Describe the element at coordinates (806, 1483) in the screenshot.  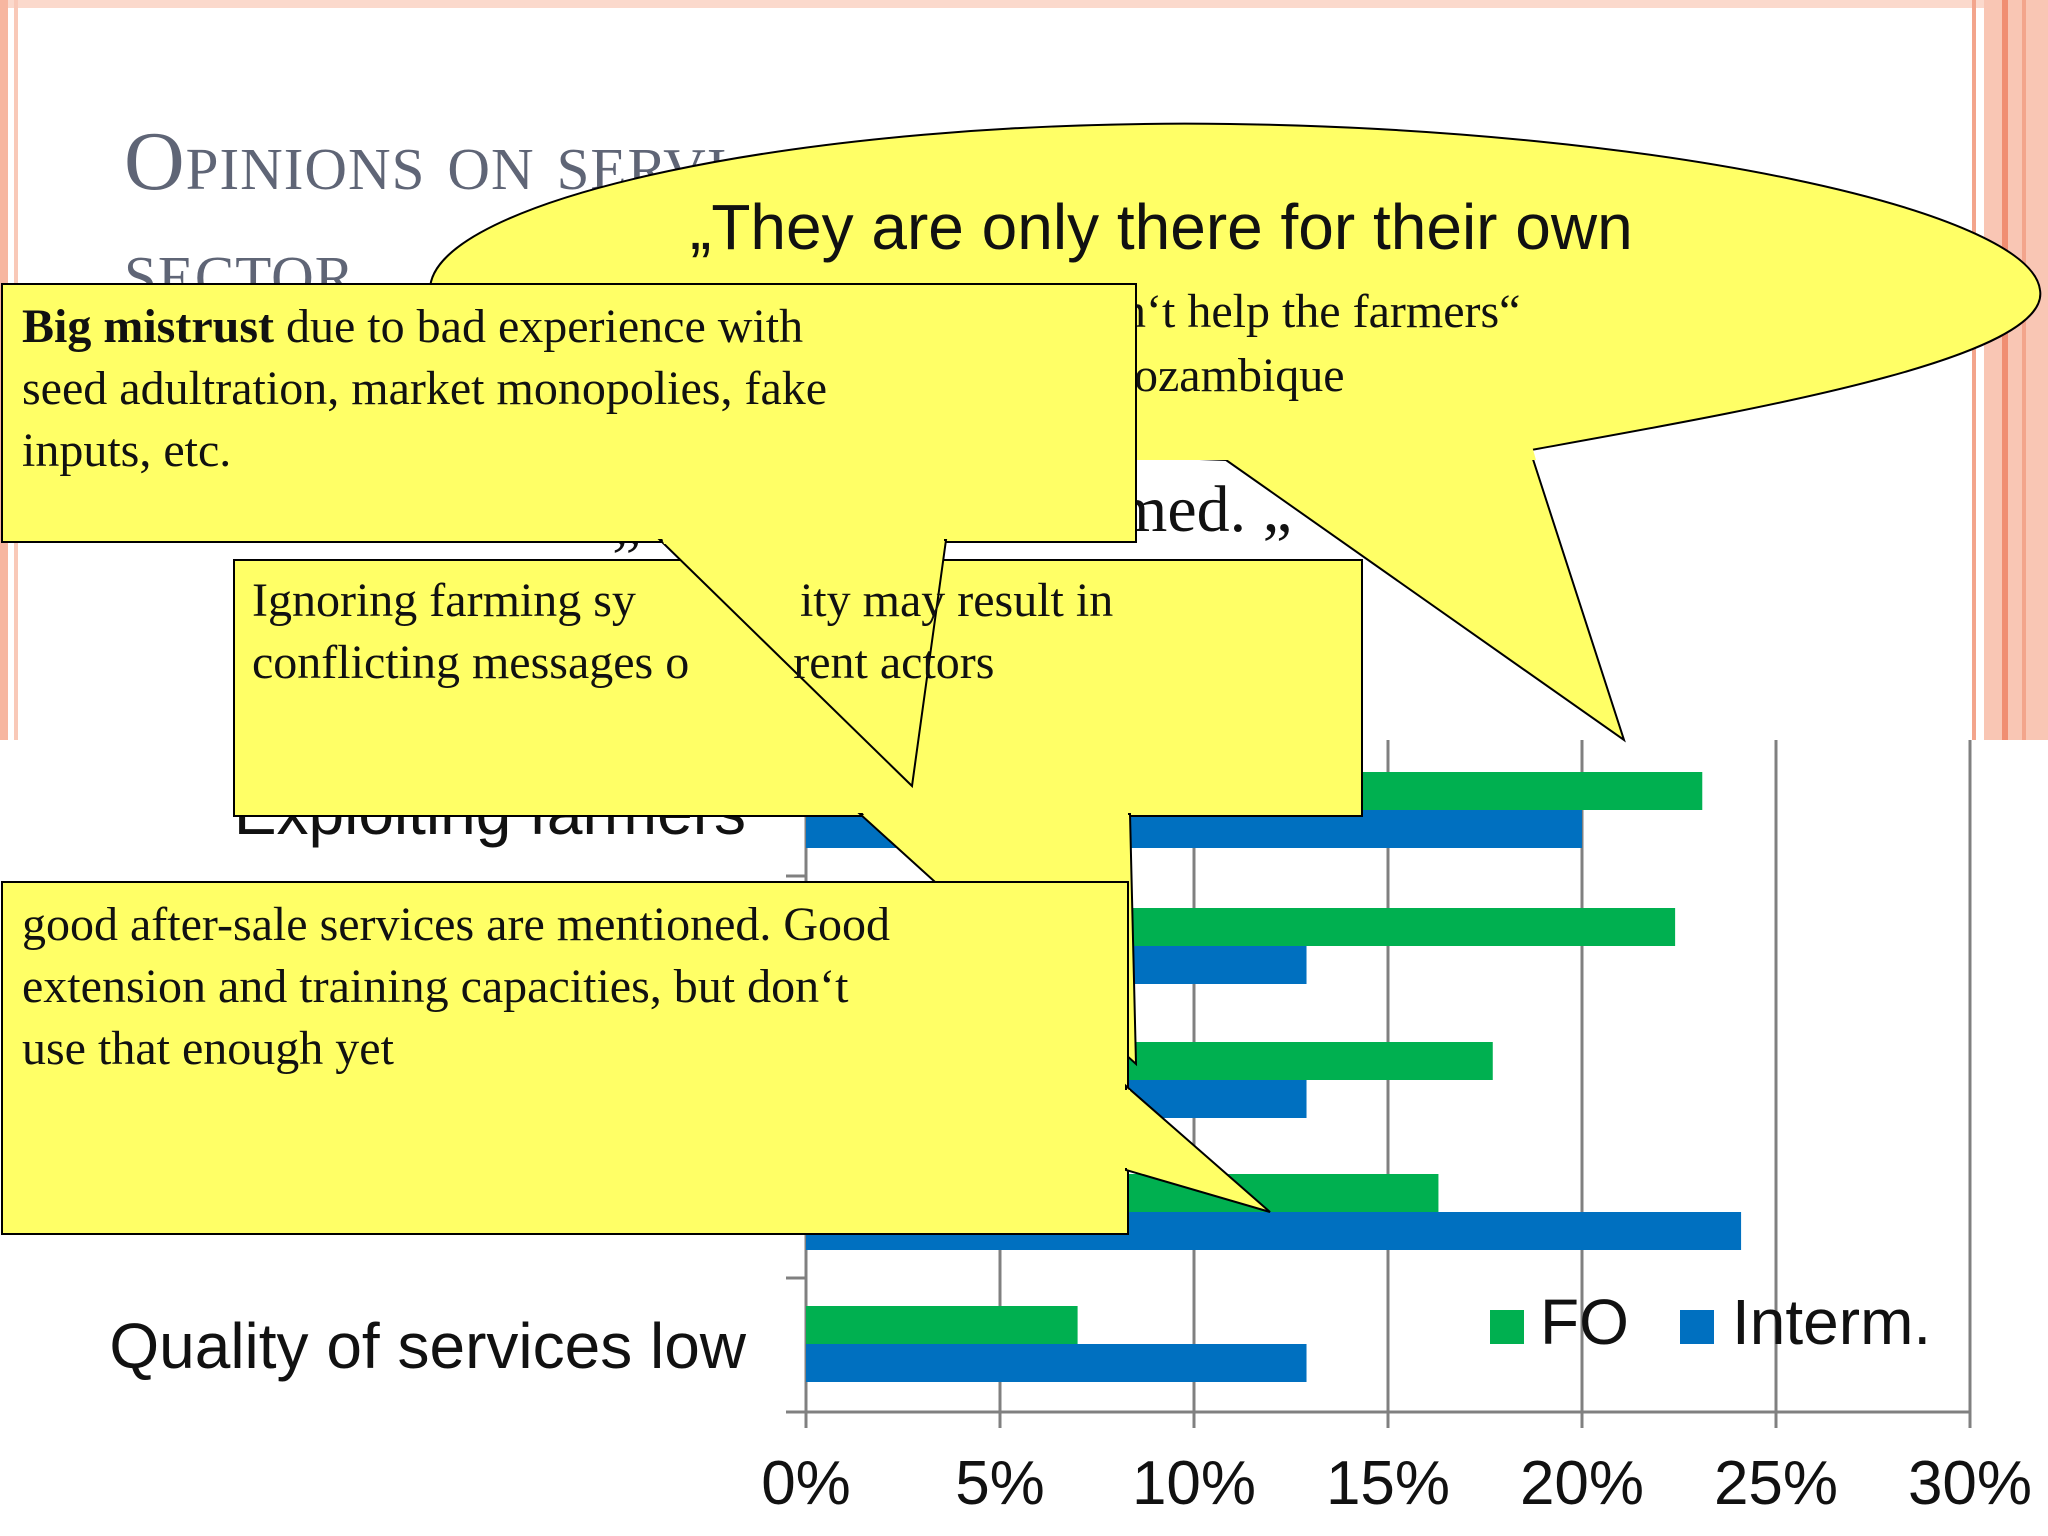
I see `x-tick-label: 0%` at that location.